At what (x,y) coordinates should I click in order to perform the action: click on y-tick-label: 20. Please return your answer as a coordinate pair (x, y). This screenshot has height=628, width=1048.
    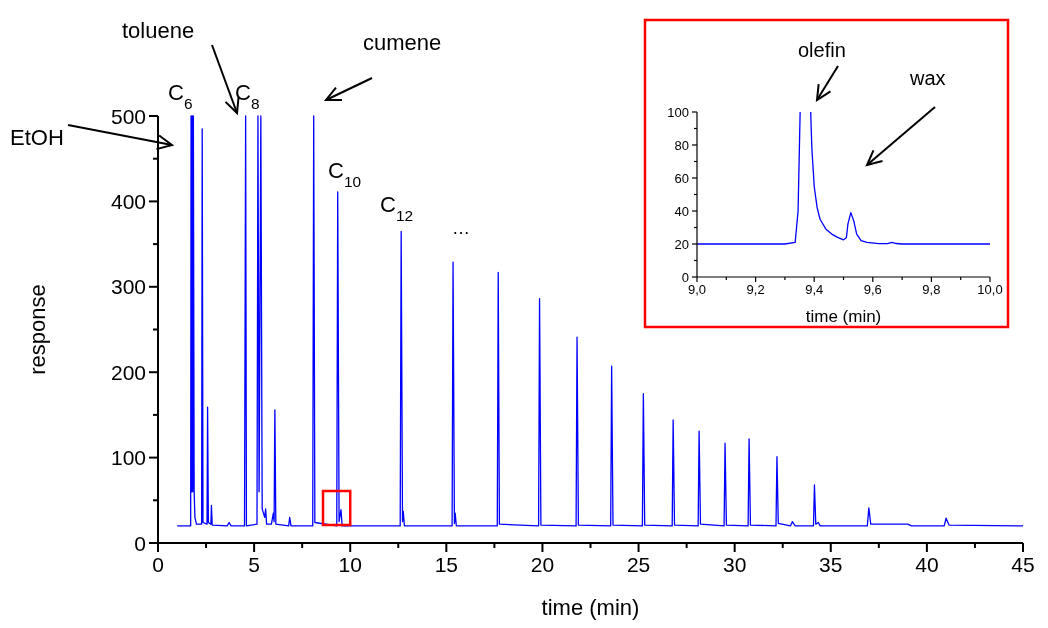
    Looking at the image, I should click on (681, 244).